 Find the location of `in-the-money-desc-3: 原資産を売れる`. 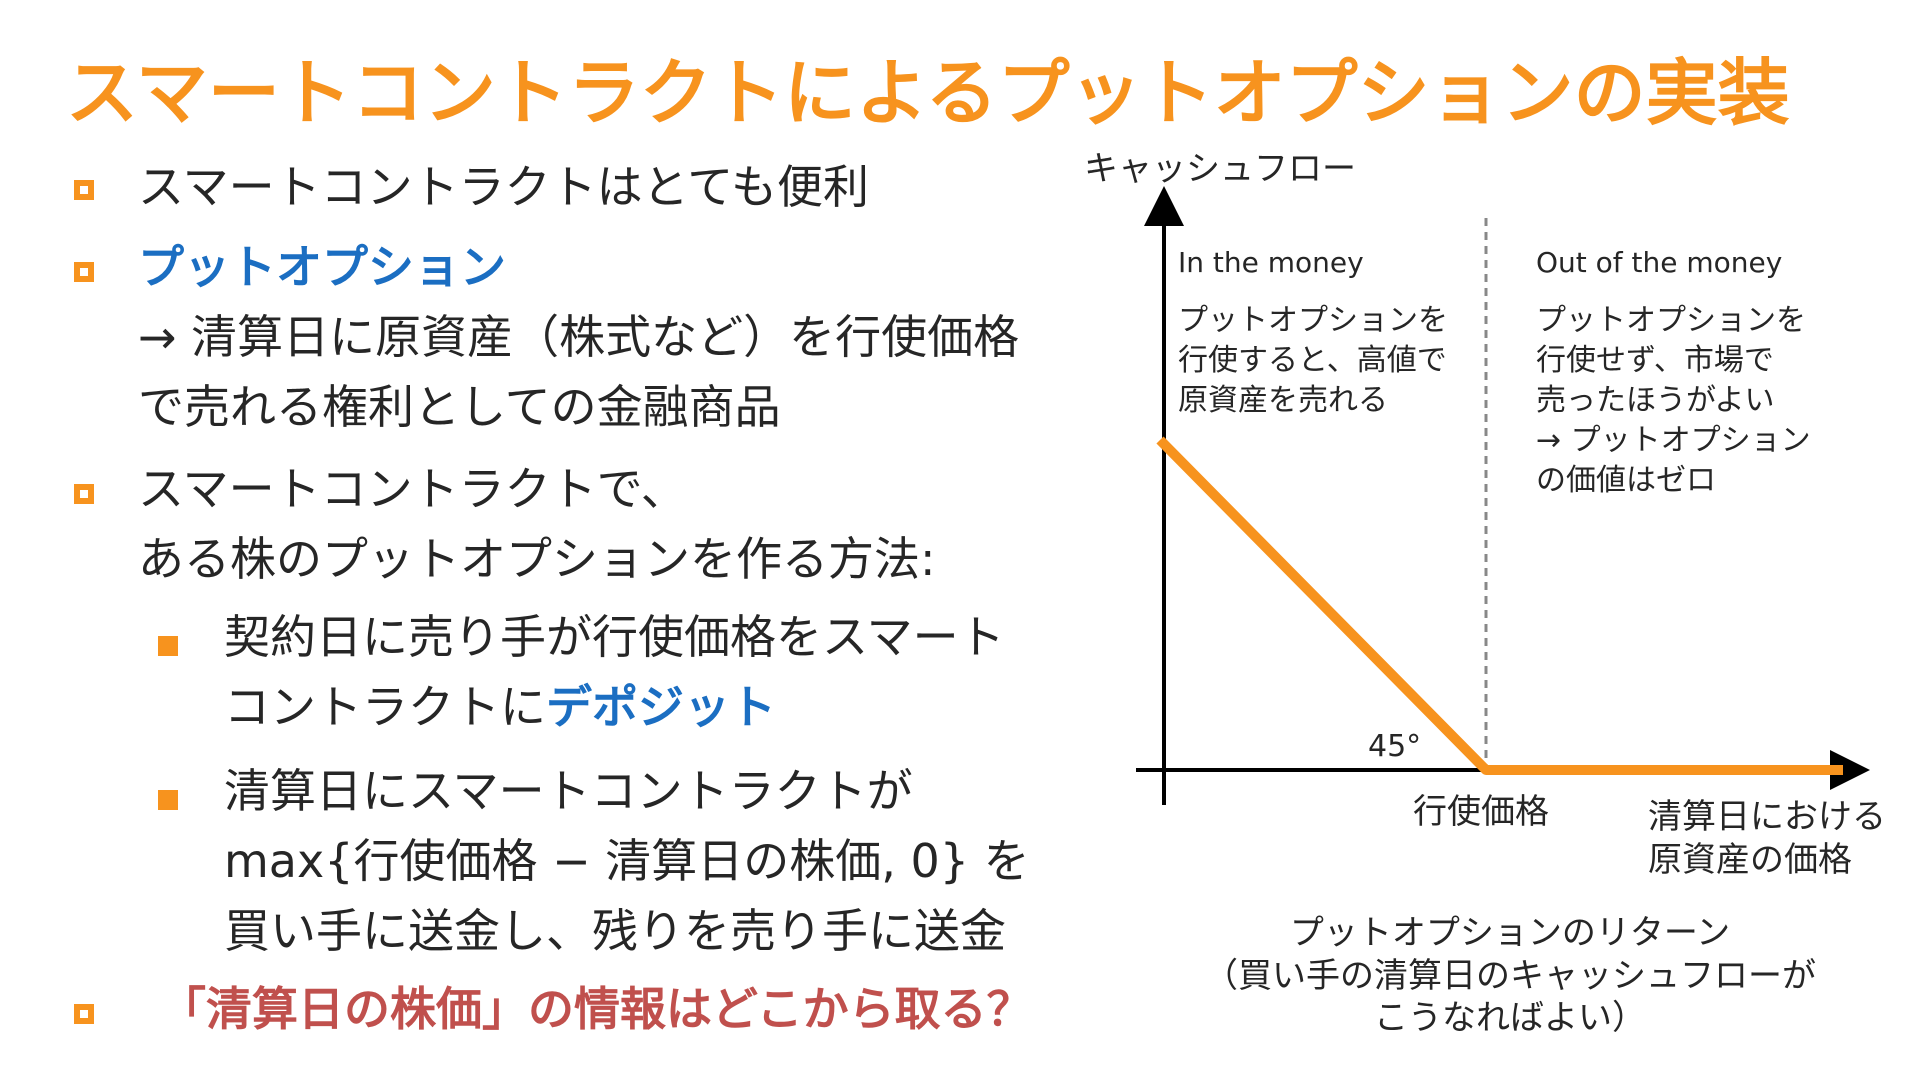

in-the-money-desc-3: 原資産を売れる is located at coordinates (1283, 400).